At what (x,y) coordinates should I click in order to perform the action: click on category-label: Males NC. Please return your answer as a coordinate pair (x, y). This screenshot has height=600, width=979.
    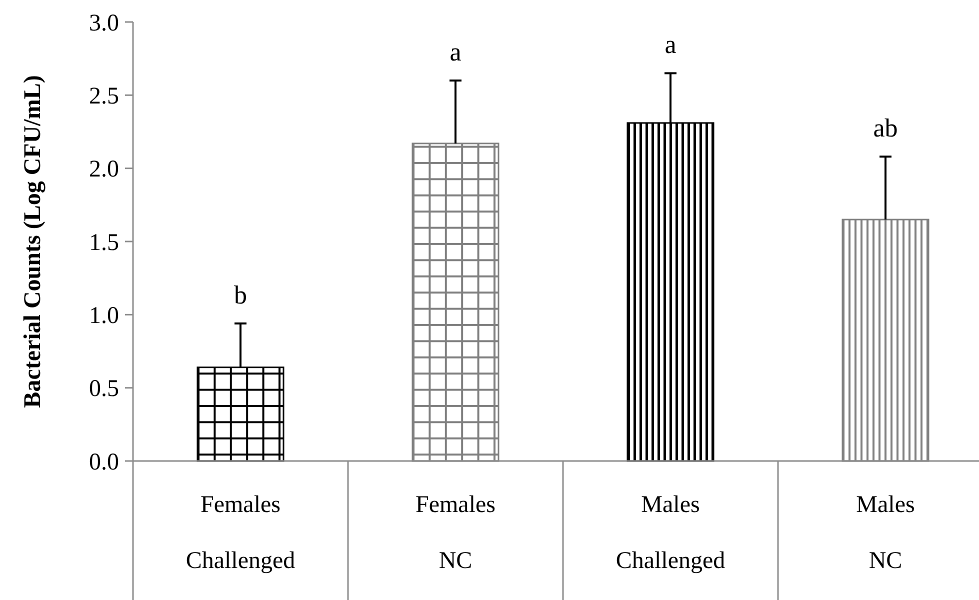
    Looking at the image, I should click on (885, 533).